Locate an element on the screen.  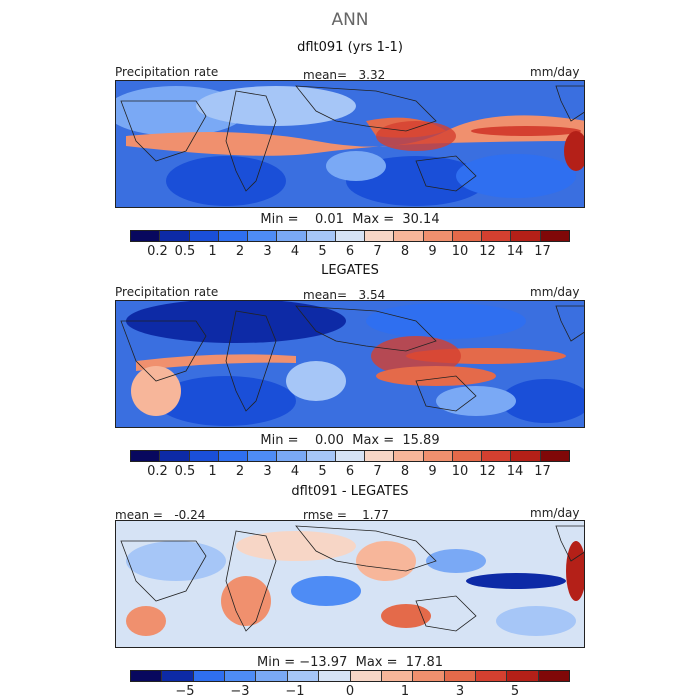
panel2-map-svg is located at coordinates (350, 364).